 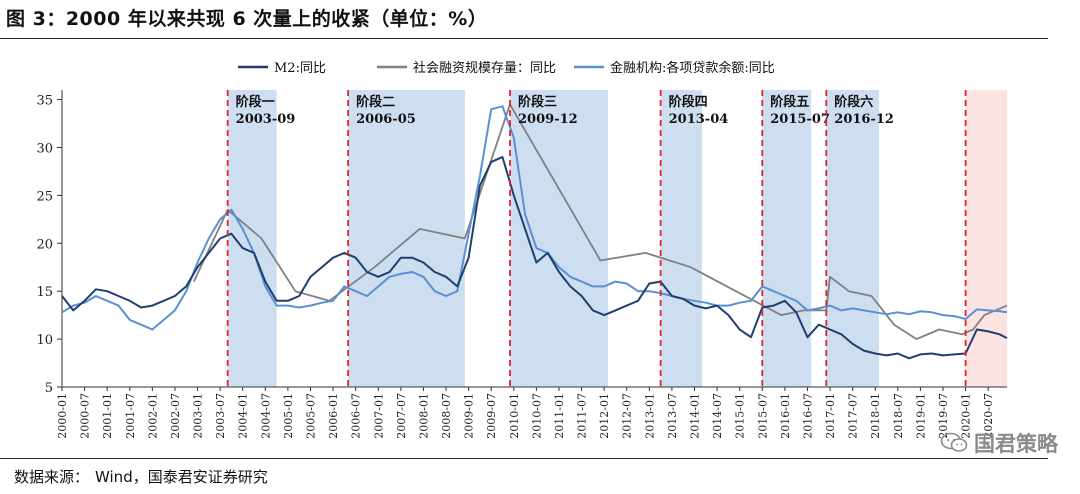 I want to click on title-divider, so click(x=524, y=38).